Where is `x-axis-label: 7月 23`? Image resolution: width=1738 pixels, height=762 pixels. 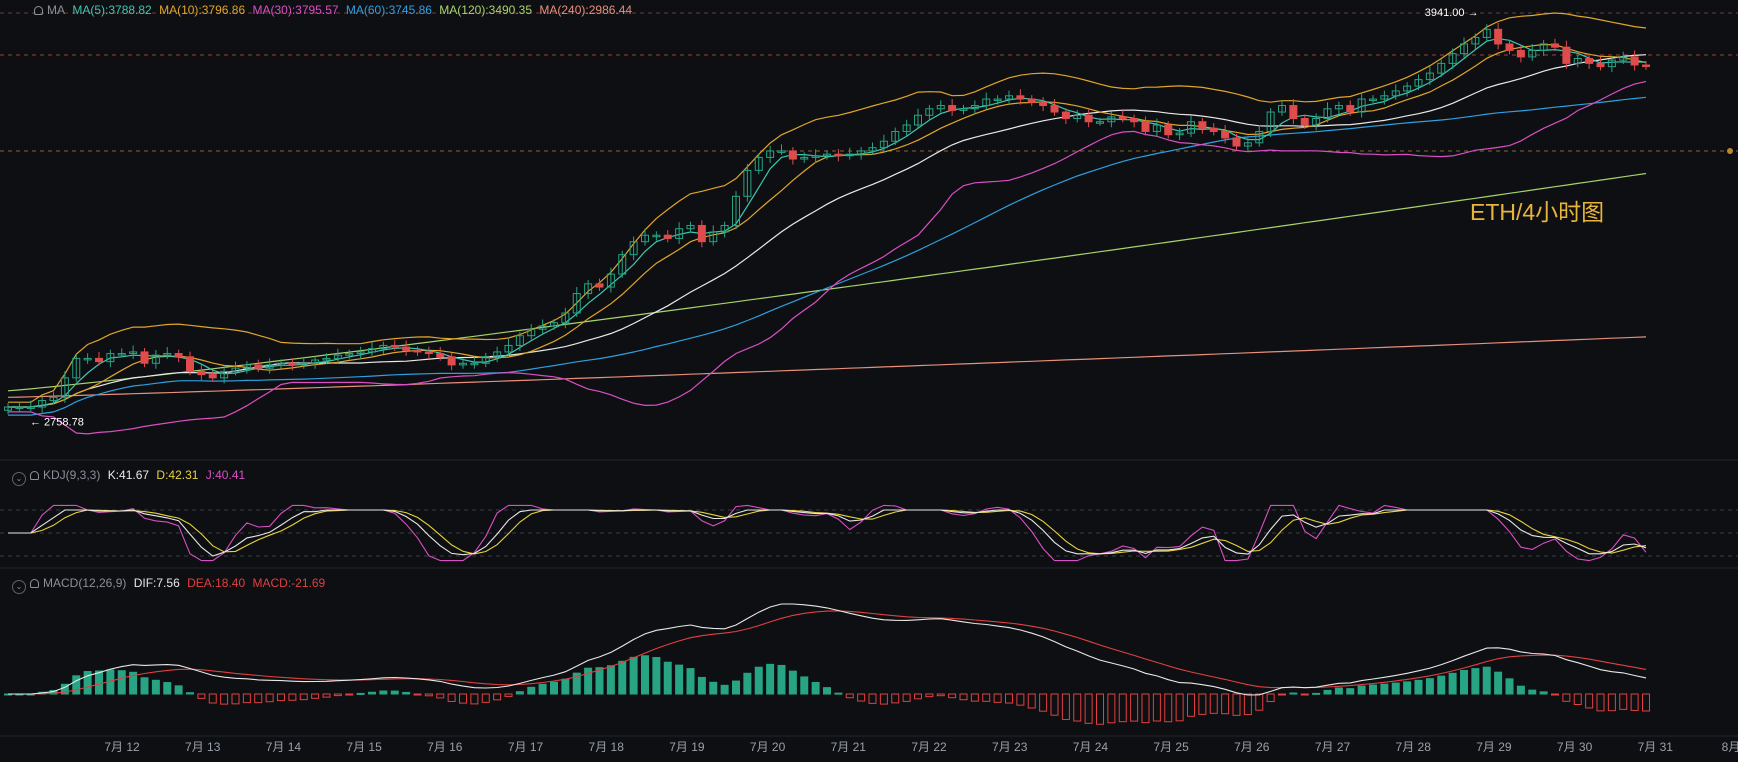
x-axis-label: 7月 23 is located at coordinates (1010, 747).